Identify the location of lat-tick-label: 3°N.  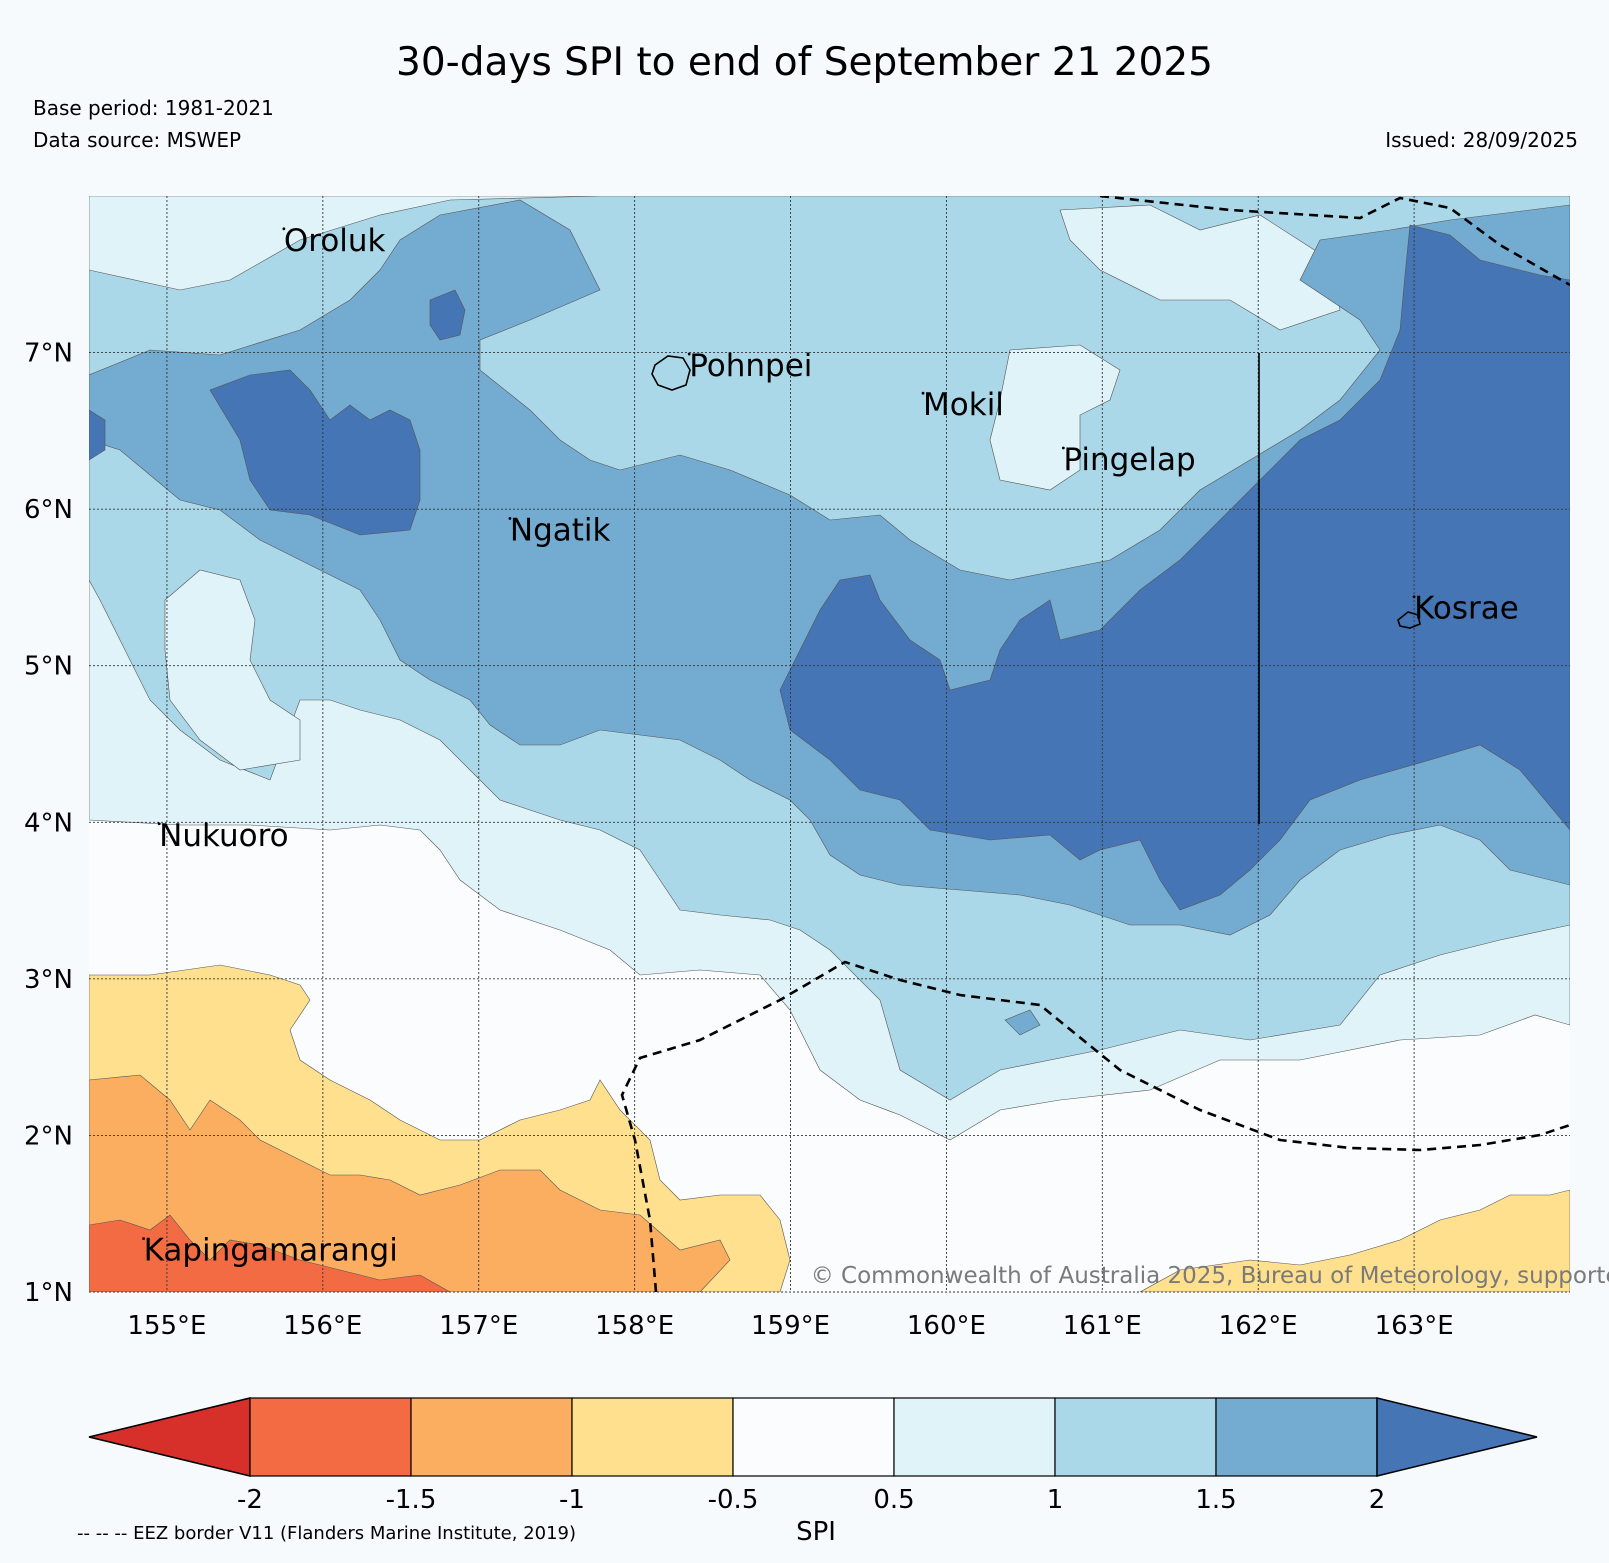
(48, 980).